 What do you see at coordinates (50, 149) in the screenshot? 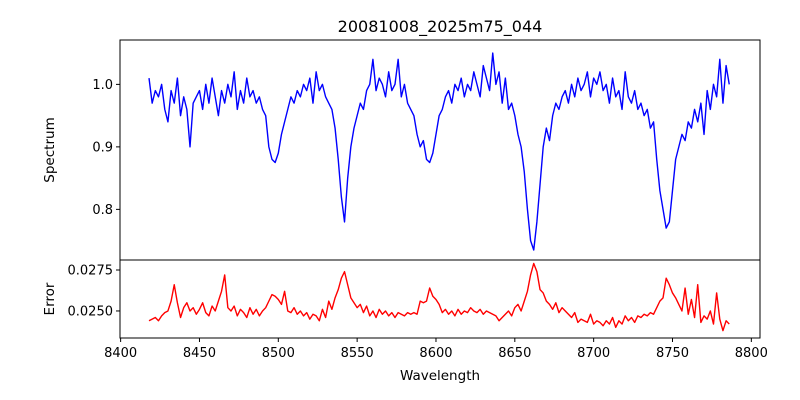
I see `y-axis-label-spectrum: Spectrum` at bounding box center [50, 149].